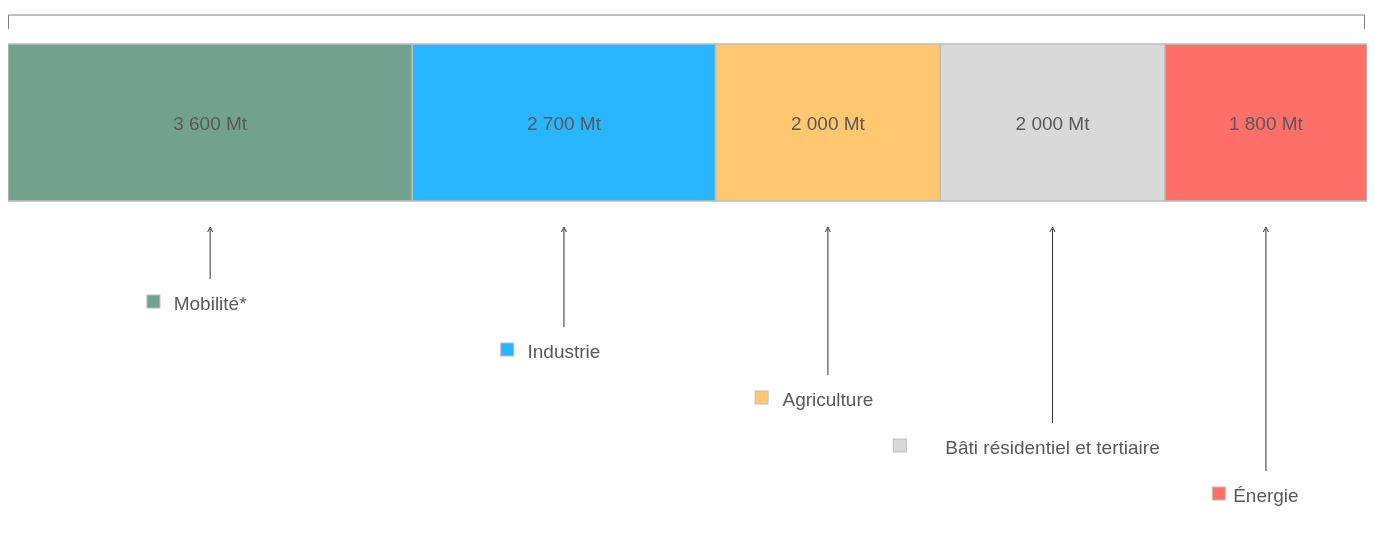 The image size is (1375, 560). I want to click on legend-label: Bâti résidentiel et tertiaire, so click(1052, 447).